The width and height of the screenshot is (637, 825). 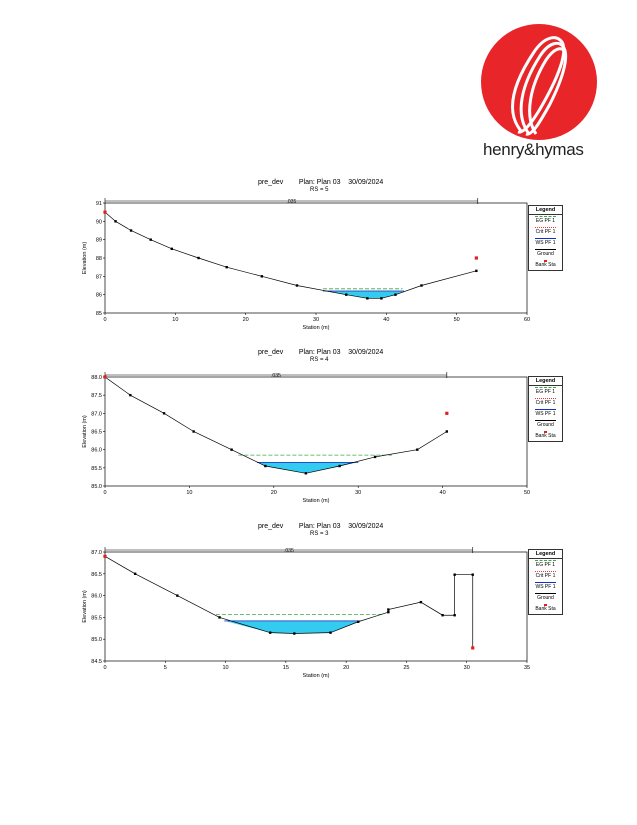 I want to click on x-tick-label: 15, so click(x=286, y=668).